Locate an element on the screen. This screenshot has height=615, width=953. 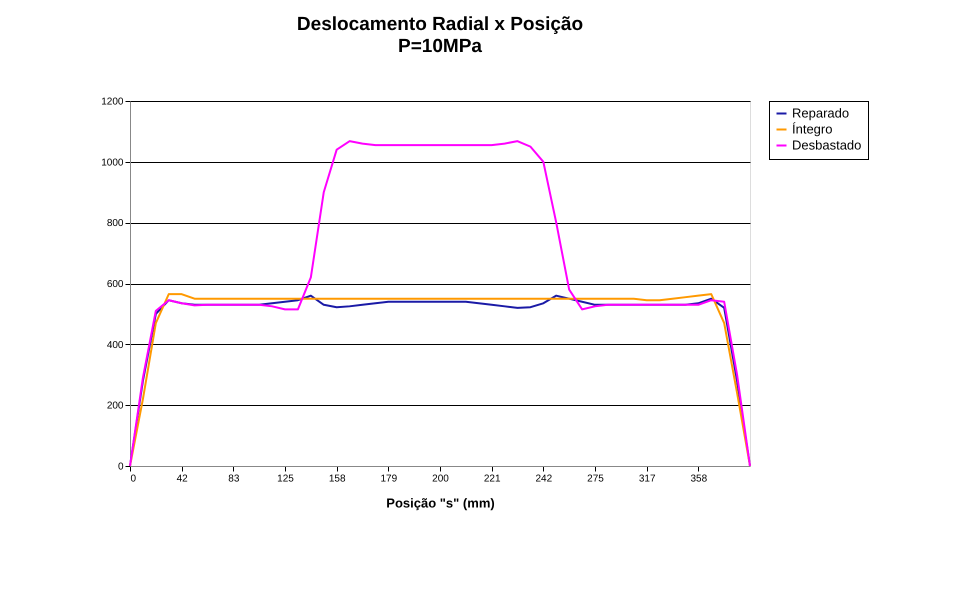
x-tick-label: 275 is located at coordinates (595, 479).